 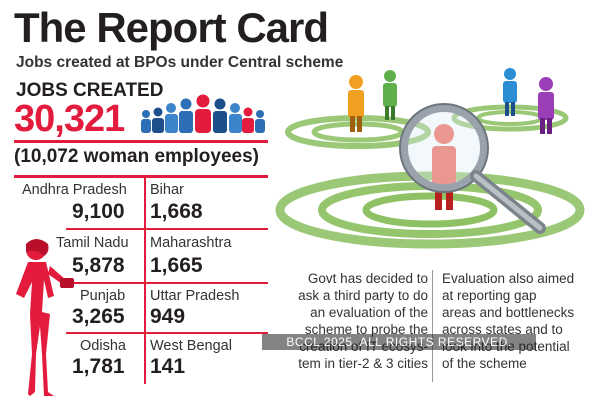 What do you see at coordinates (489, 295) in the screenshot?
I see `note-line: at reporting gap` at bounding box center [489, 295].